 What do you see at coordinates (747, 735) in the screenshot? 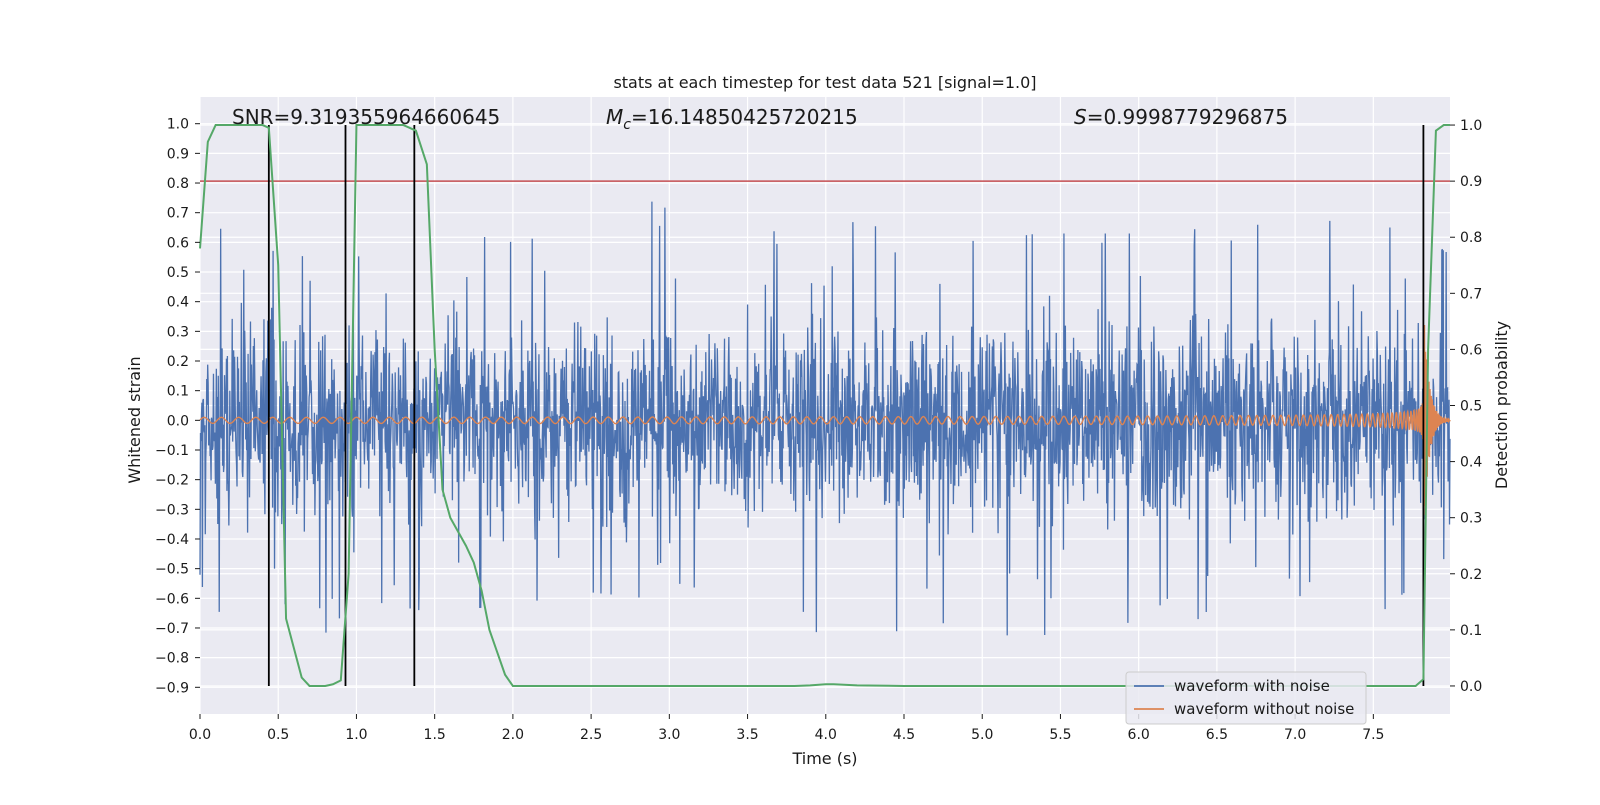
I see `x-tick-label: 3.5` at bounding box center [747, 735].